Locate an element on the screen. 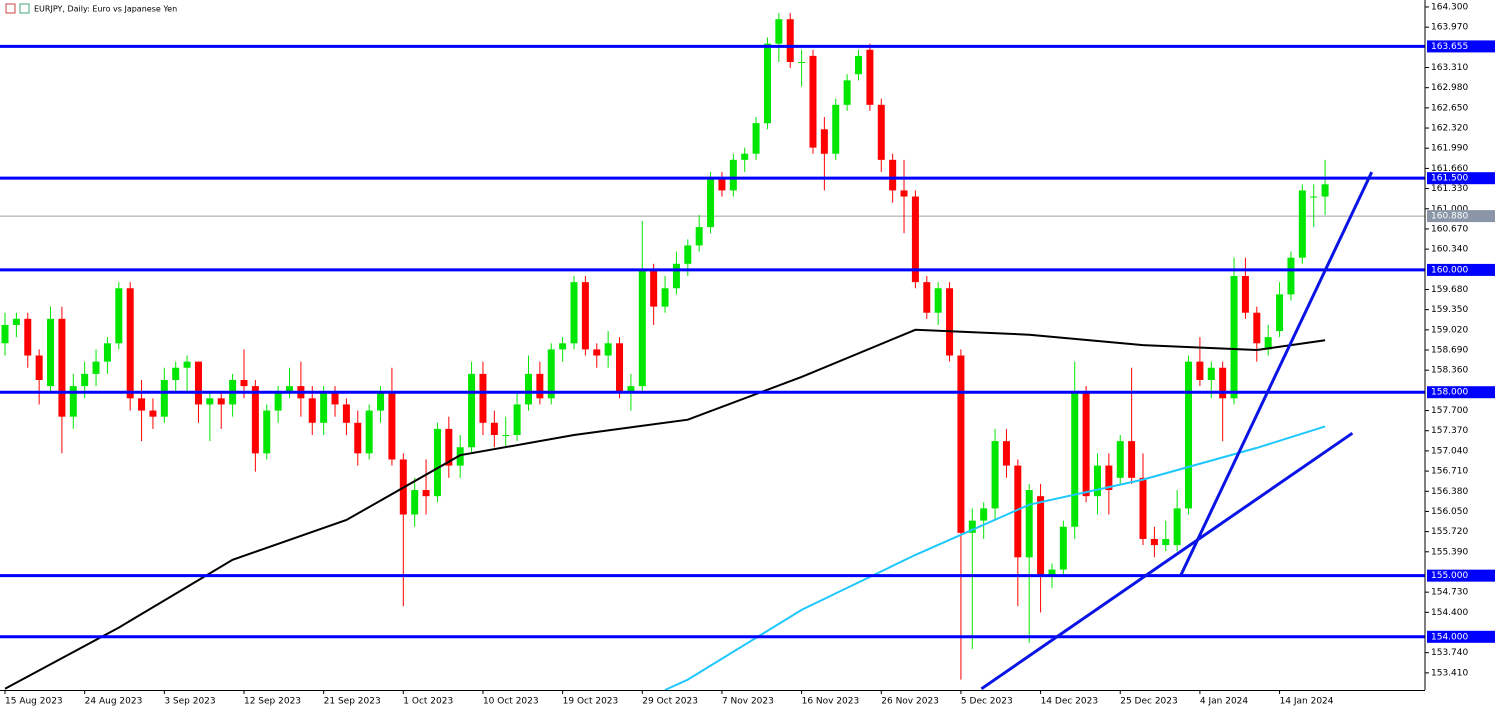 This screenshot has height=708, width=1498. x-tick-label: 26 Nov 2023 is located at coordinates (910, 702).